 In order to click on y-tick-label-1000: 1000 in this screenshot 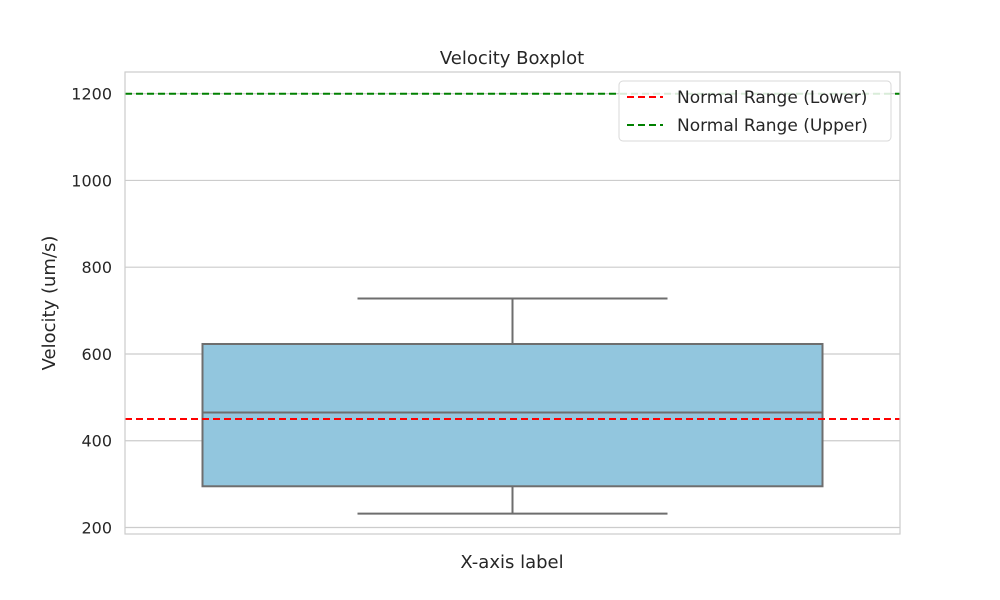, I will do `click(91, 180)`.